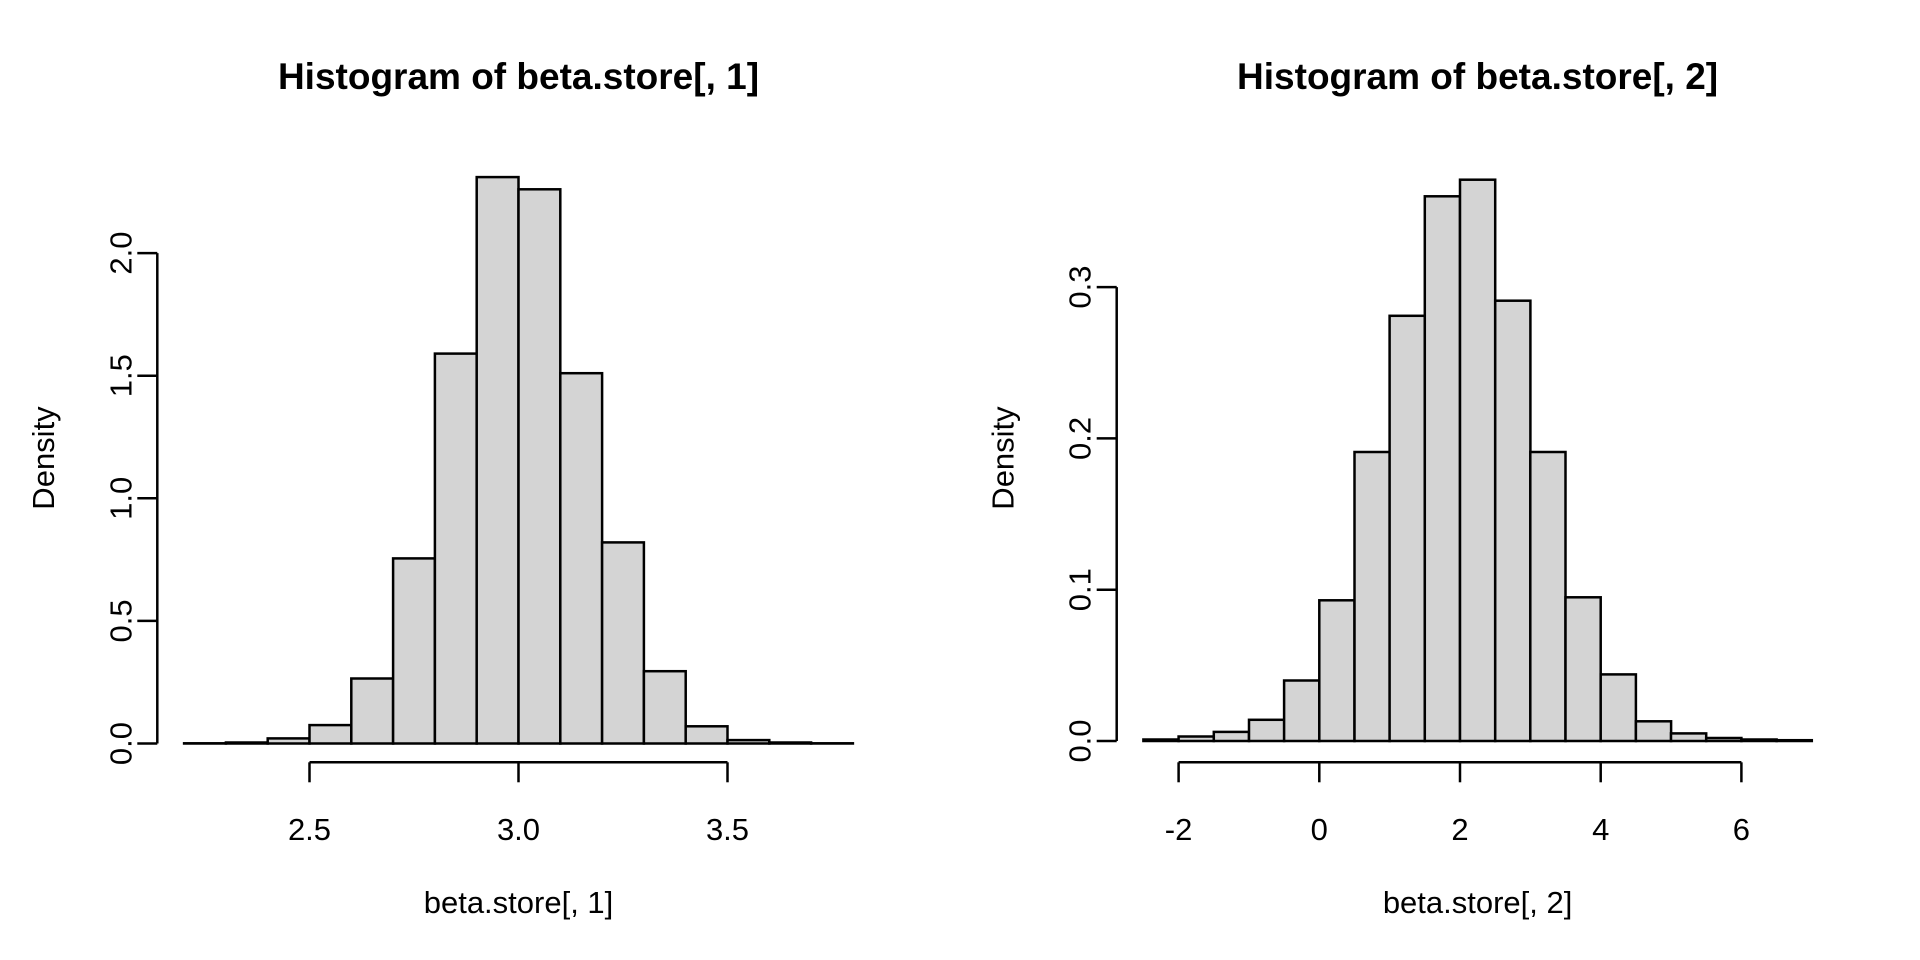  What do you see at coordinates (1600, 829) in the screenshot?
I see `x-tick-label: 4` at bounding box center [1600, 829].